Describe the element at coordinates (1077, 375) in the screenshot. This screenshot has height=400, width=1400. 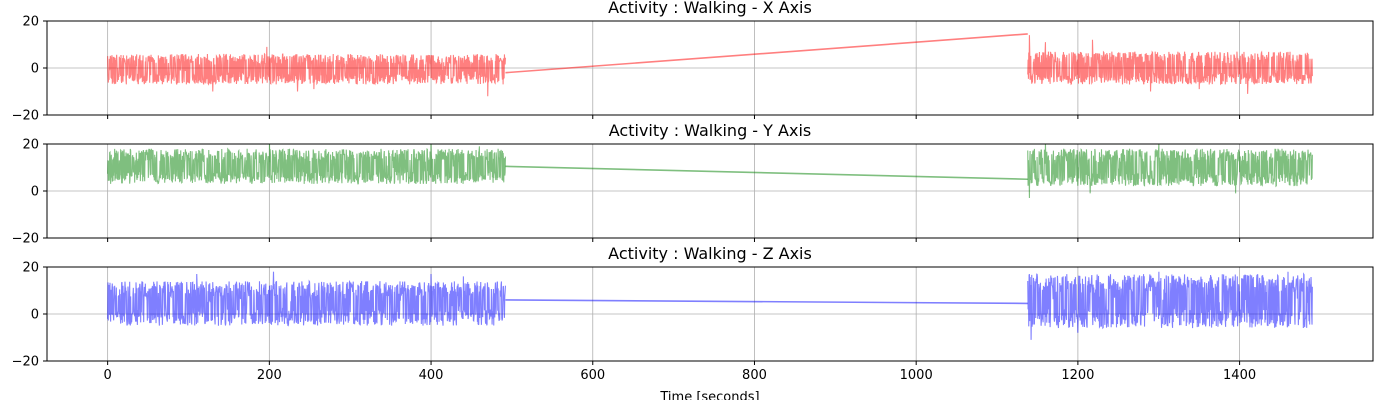
I see `x-tick-label: 1200` at that location.